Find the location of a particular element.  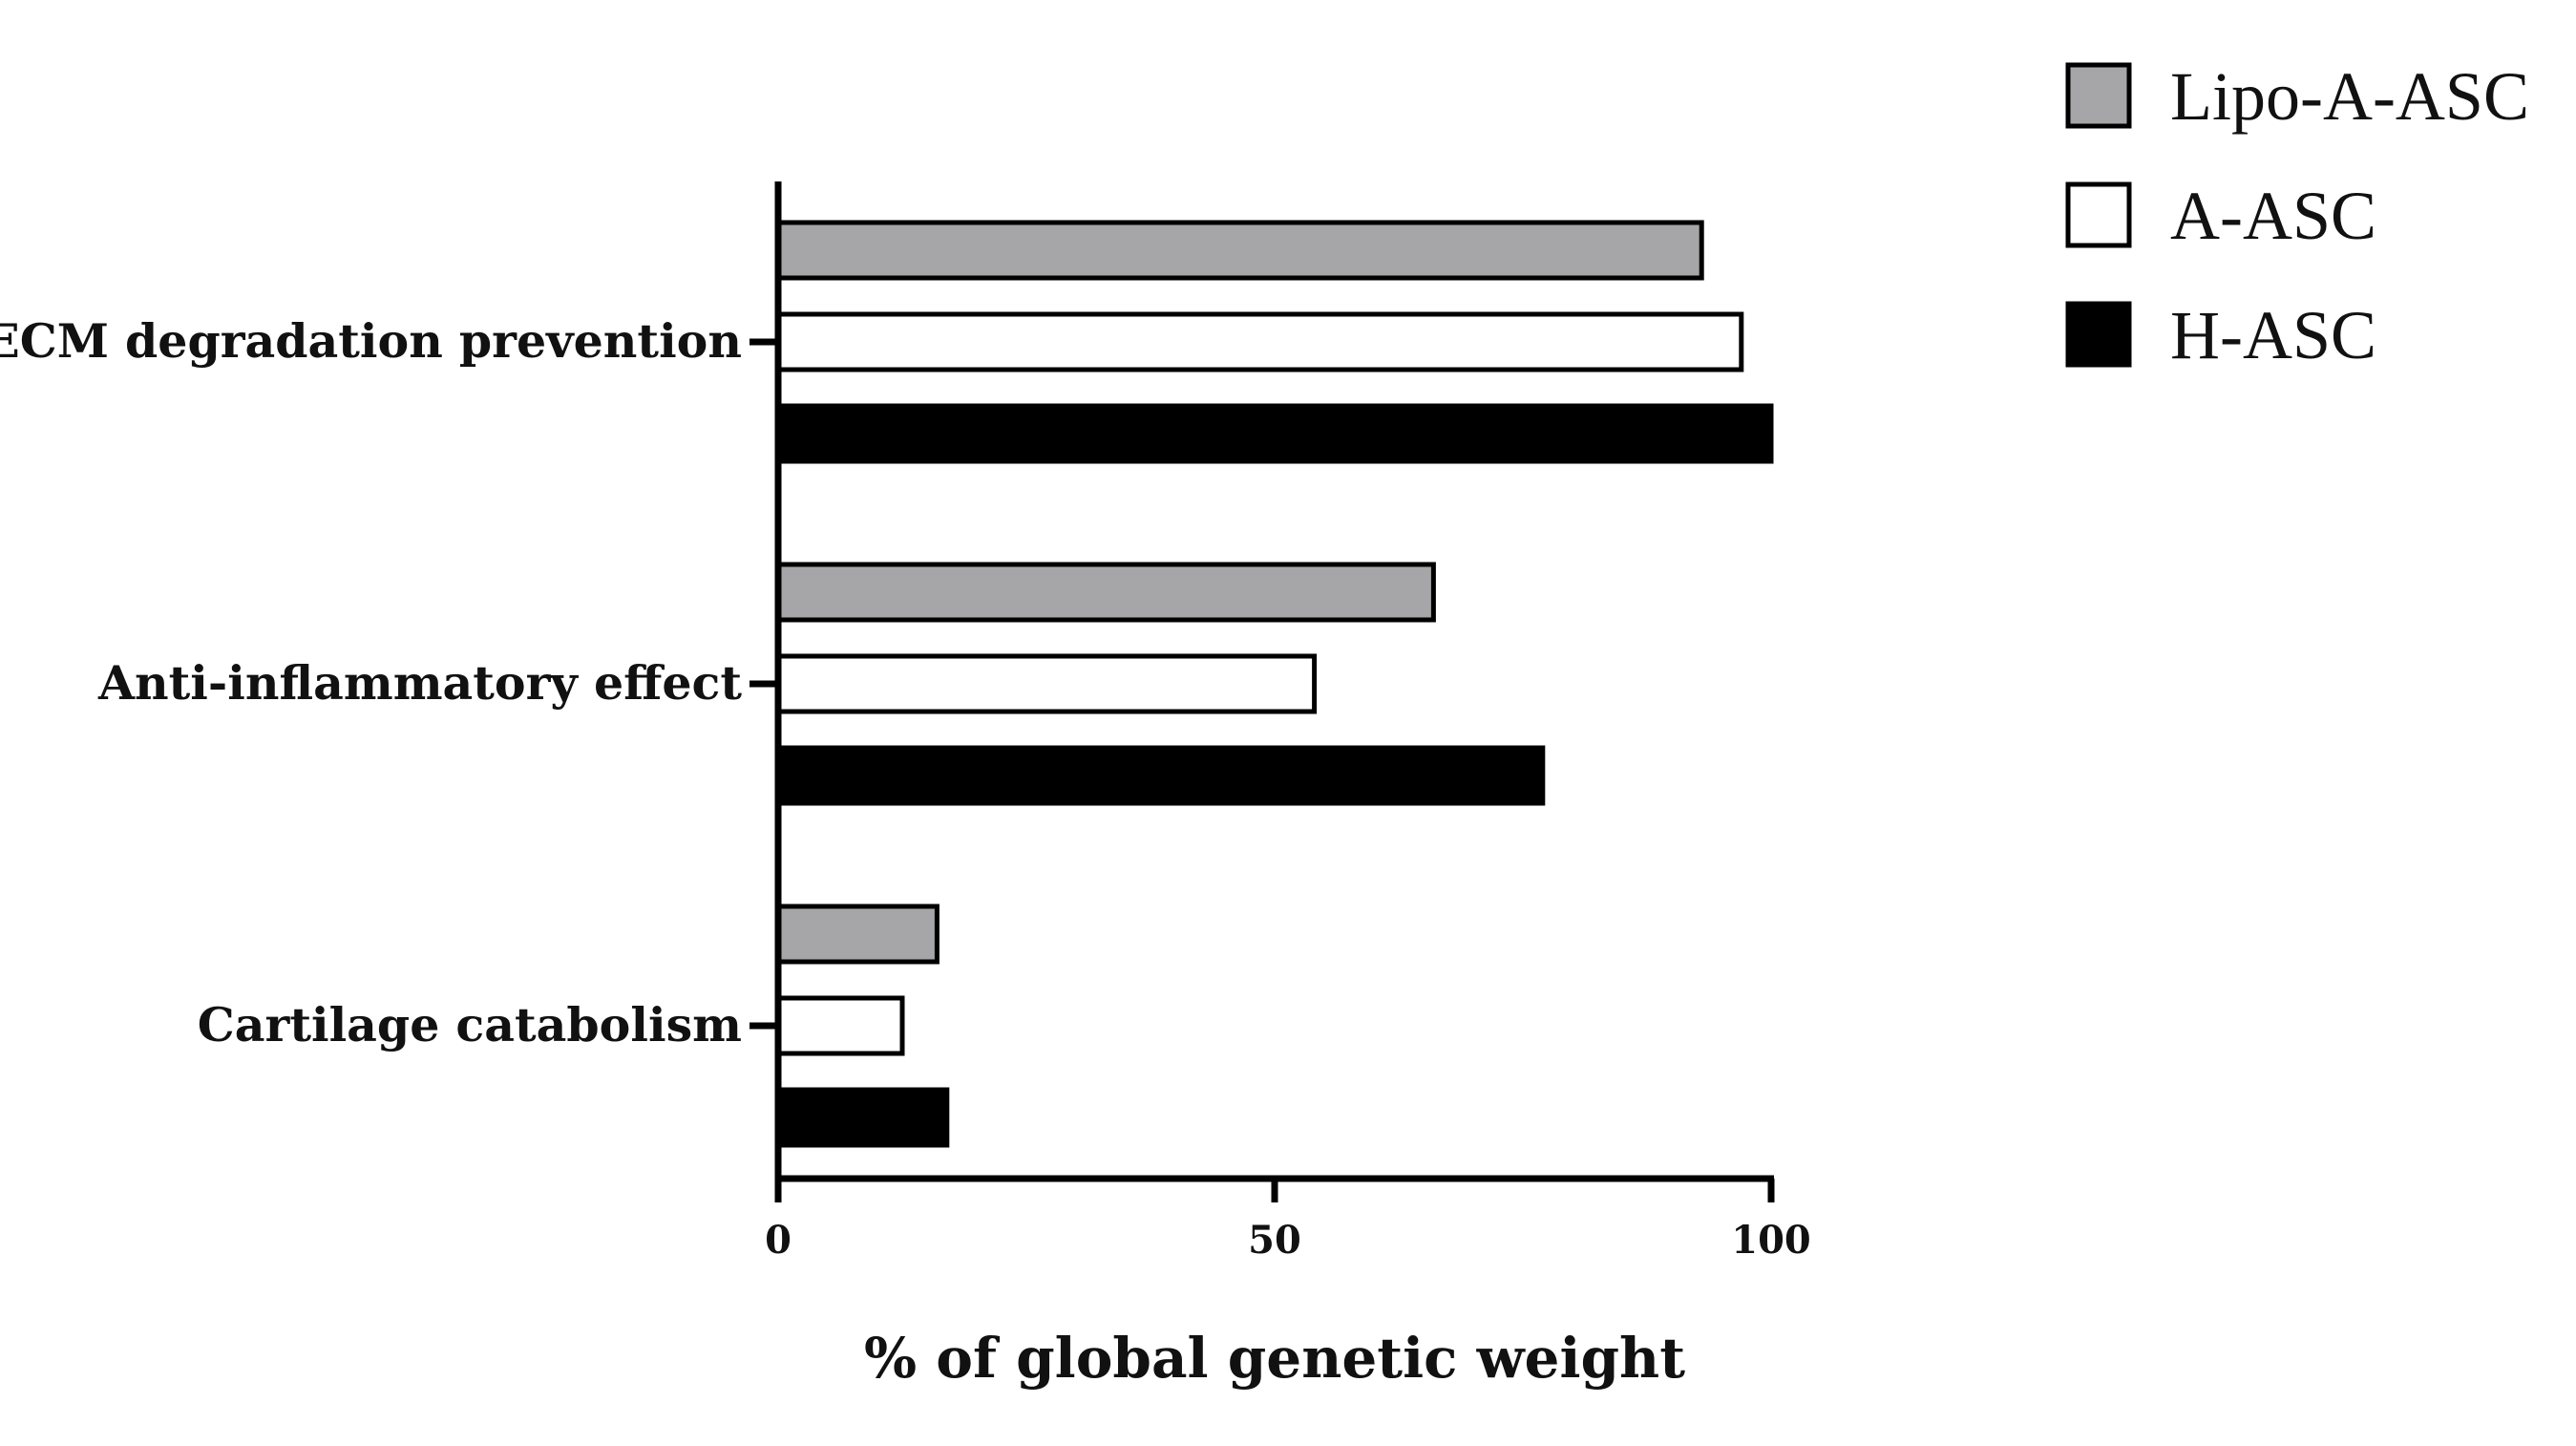

x-tick-label: 50 is located at coordinates (1274, 1240).